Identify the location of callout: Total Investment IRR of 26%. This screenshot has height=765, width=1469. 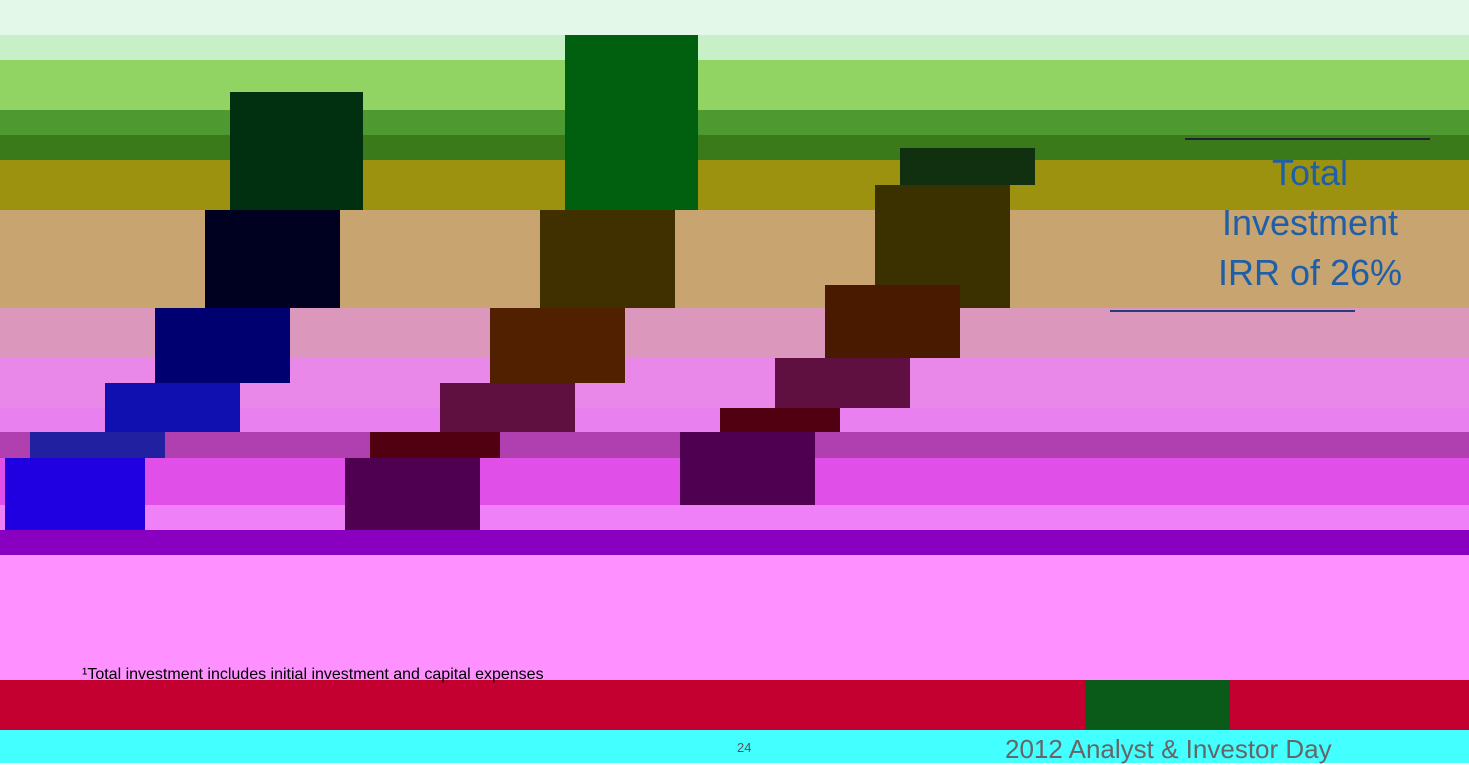
(1310, 223).